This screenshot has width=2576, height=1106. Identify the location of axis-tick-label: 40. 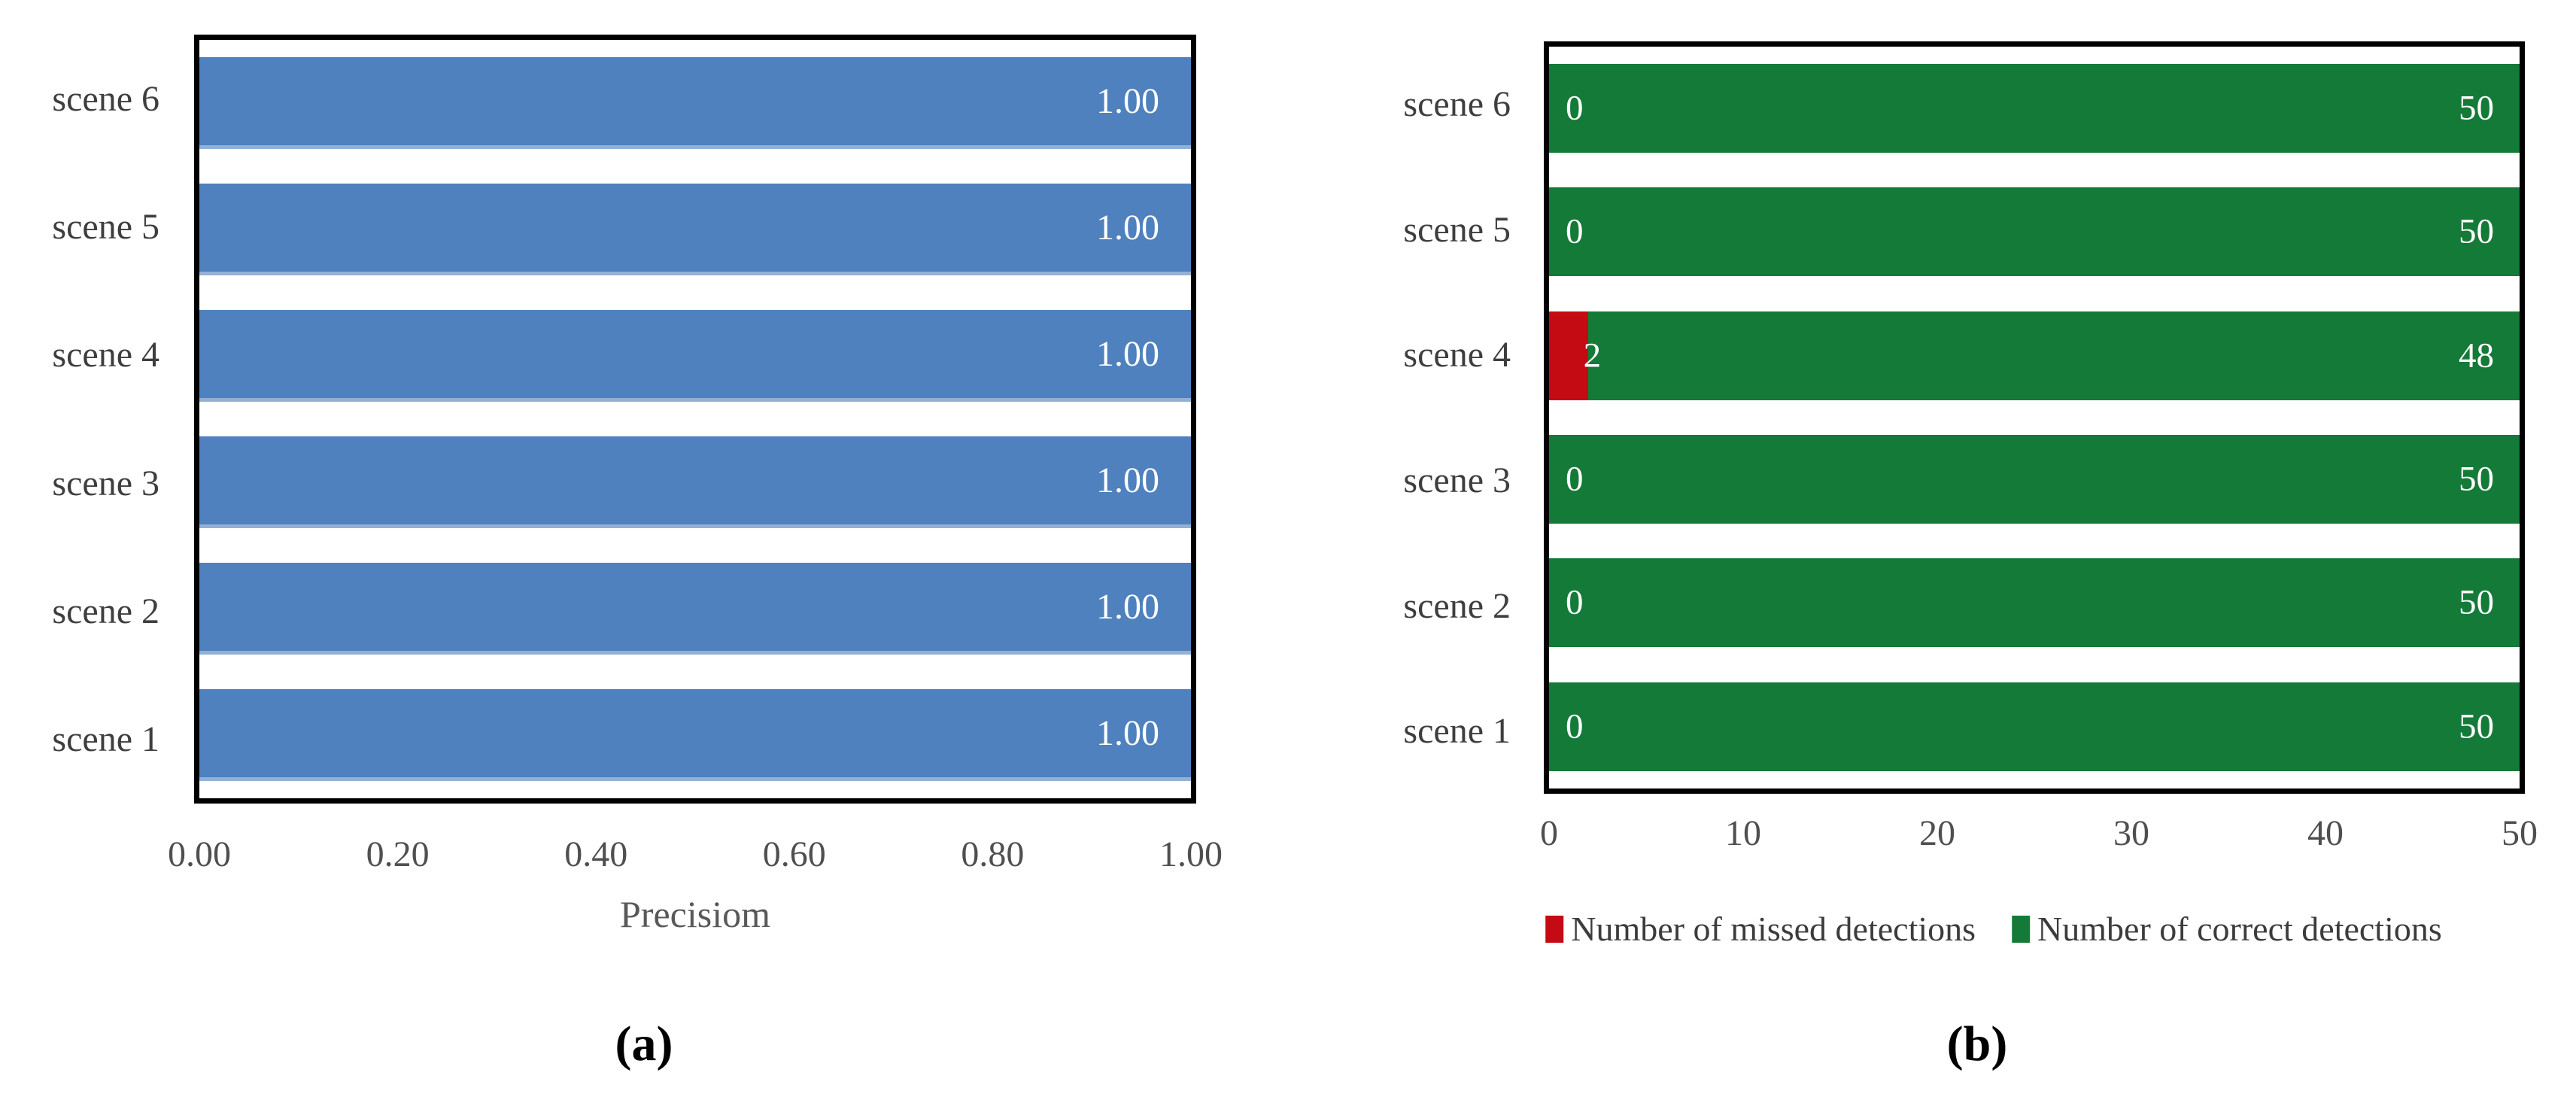
(2326, 833).